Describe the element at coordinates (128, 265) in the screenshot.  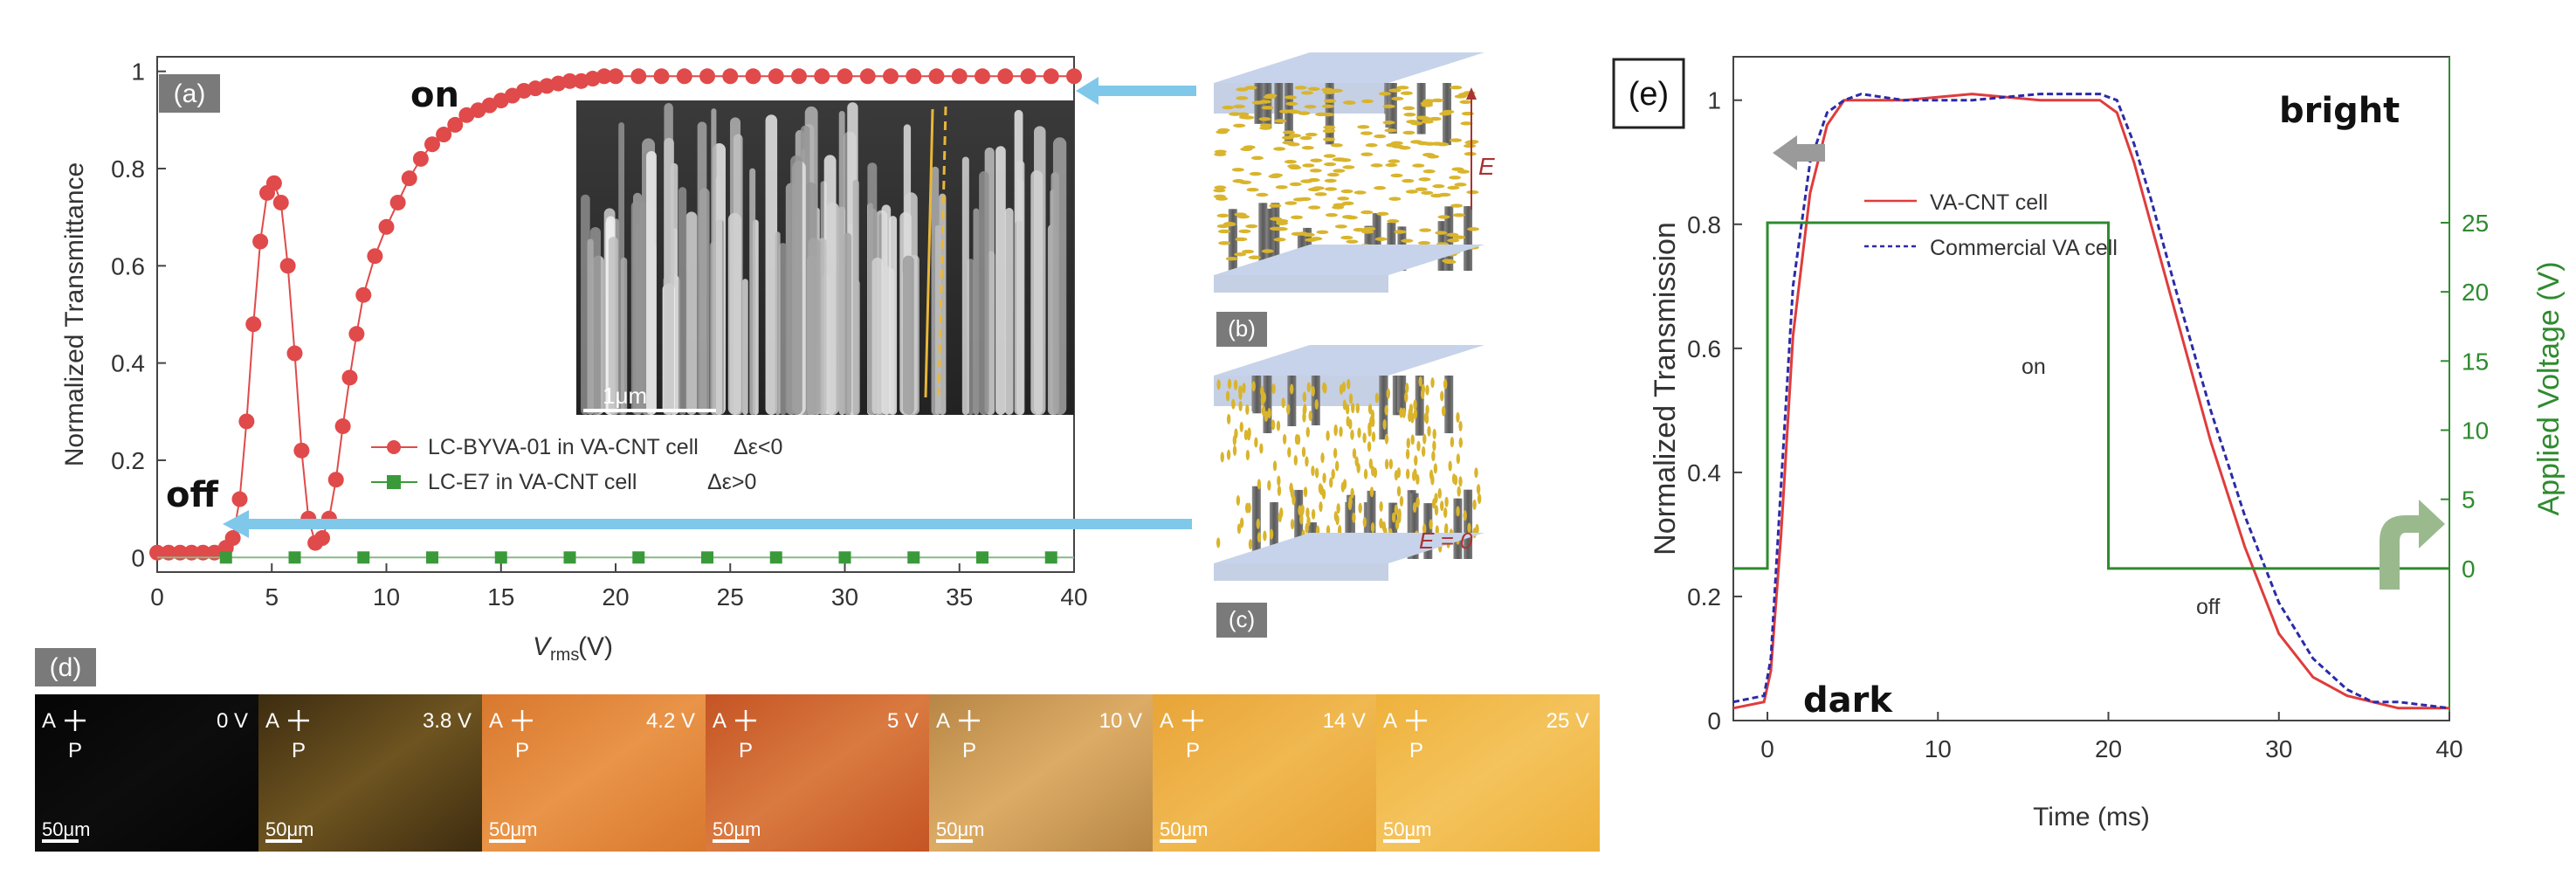
I see `a-ytick-label: 0.6` at that location.